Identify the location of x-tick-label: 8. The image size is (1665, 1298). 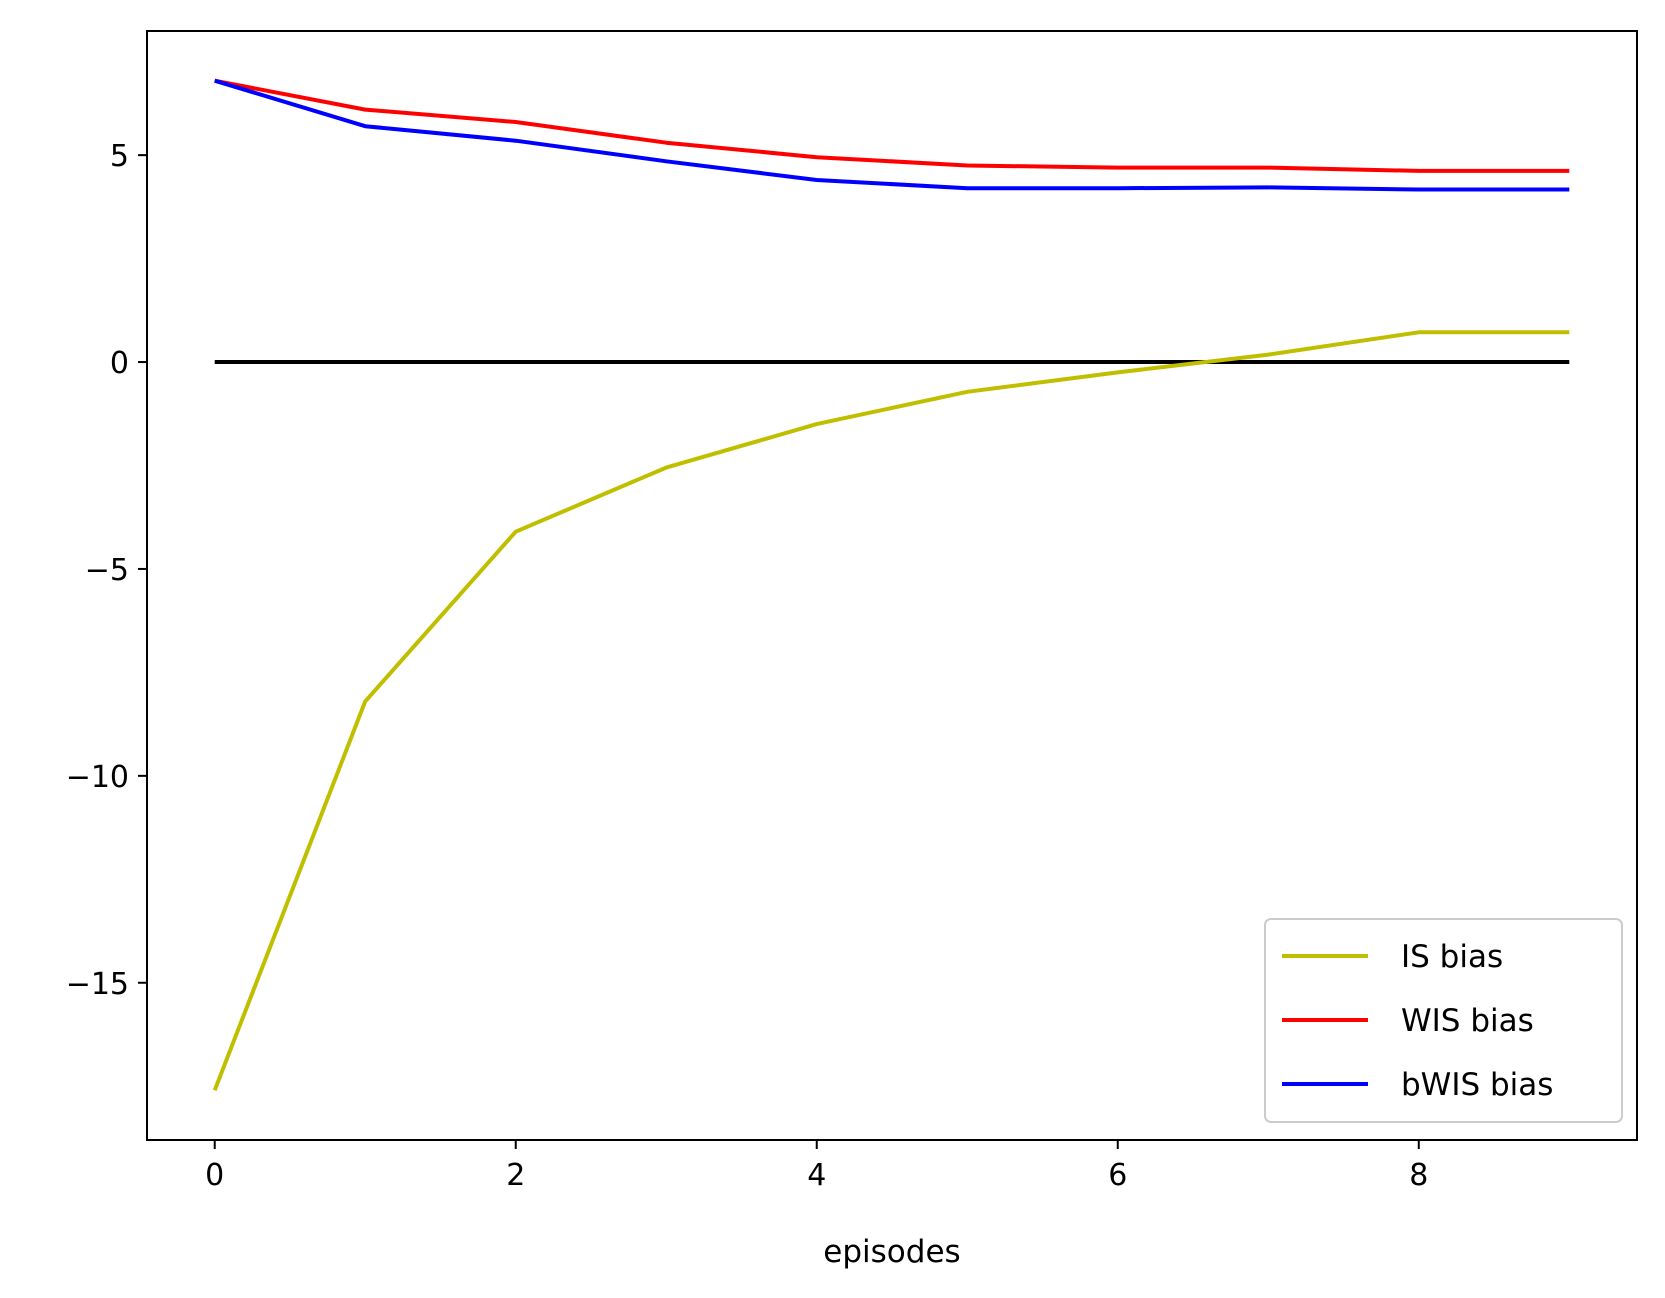
(1418, 1175).